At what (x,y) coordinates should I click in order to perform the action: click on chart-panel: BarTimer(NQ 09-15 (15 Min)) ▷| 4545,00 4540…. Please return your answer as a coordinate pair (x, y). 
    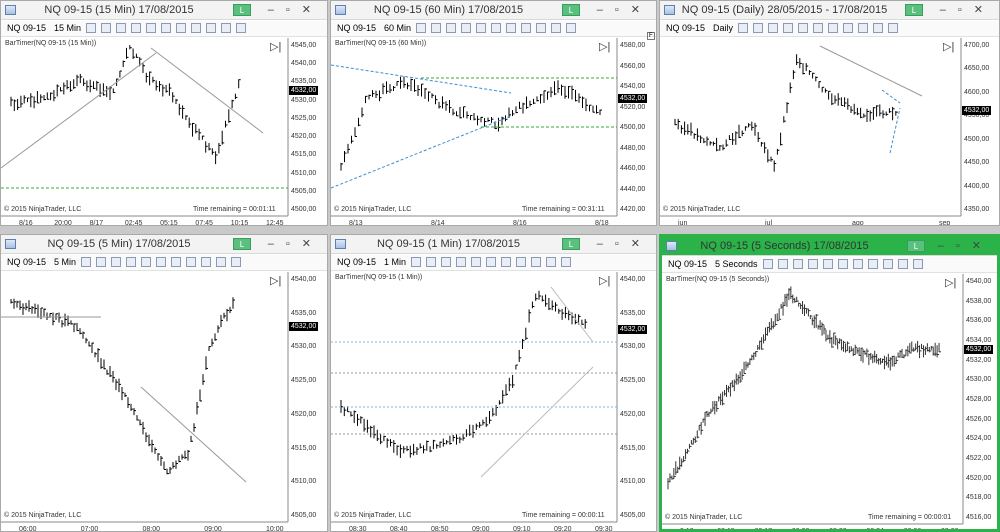
    Looking at the image, I should click on (164, 131).